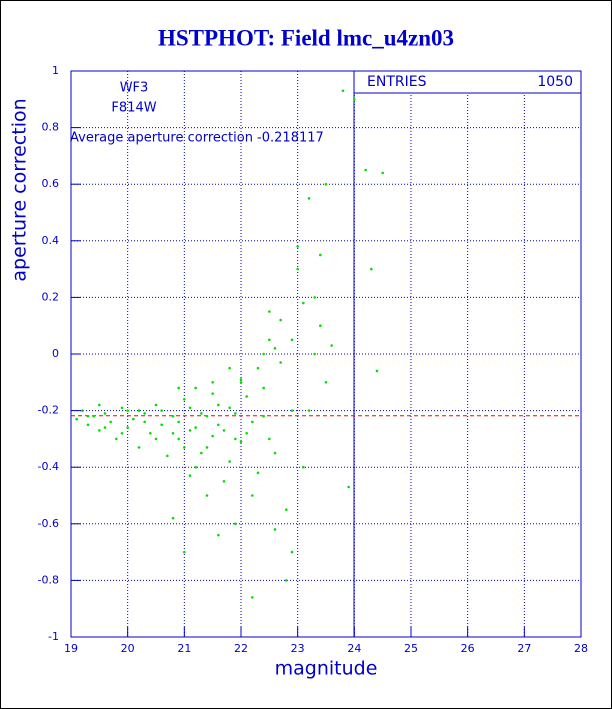 Image resolution: width=612 pixels, height=709 pixels. I want to click on y-tick-label: 0.2, so click(51, 296).